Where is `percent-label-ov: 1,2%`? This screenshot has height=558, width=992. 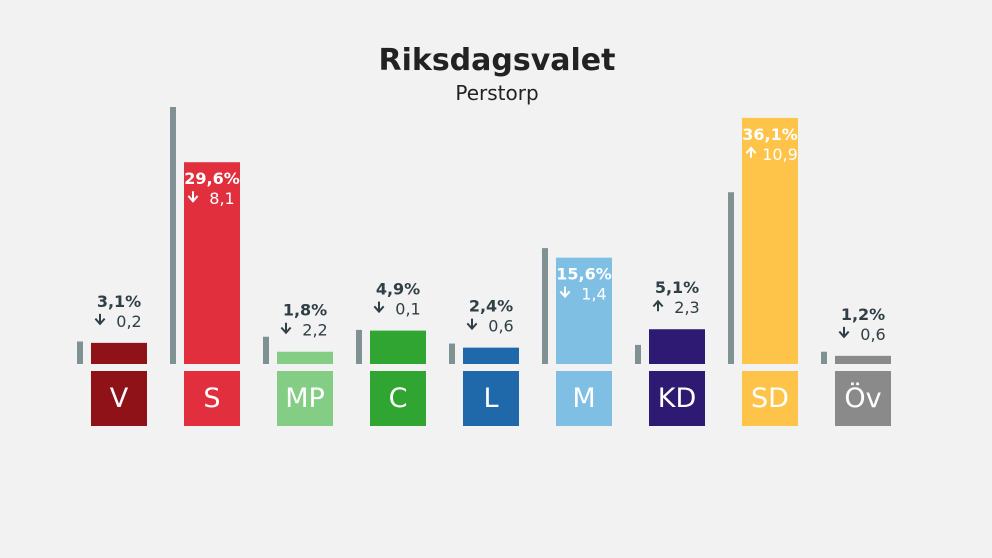
percent-label-ov: 1,2% is located at coordinates (863, 314).